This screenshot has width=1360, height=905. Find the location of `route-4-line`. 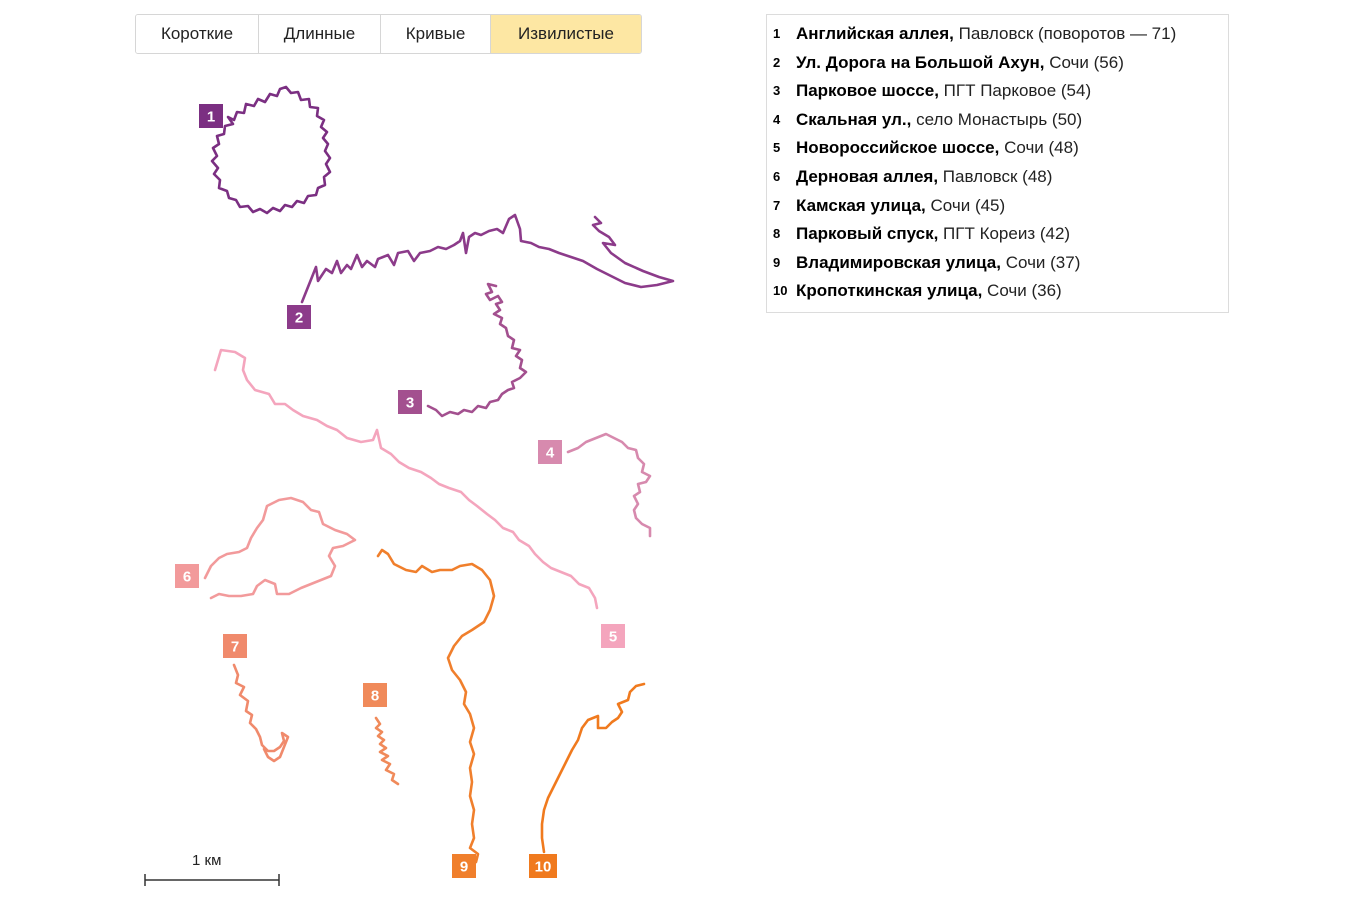

route-4-line is located at coordinates (609, 485).